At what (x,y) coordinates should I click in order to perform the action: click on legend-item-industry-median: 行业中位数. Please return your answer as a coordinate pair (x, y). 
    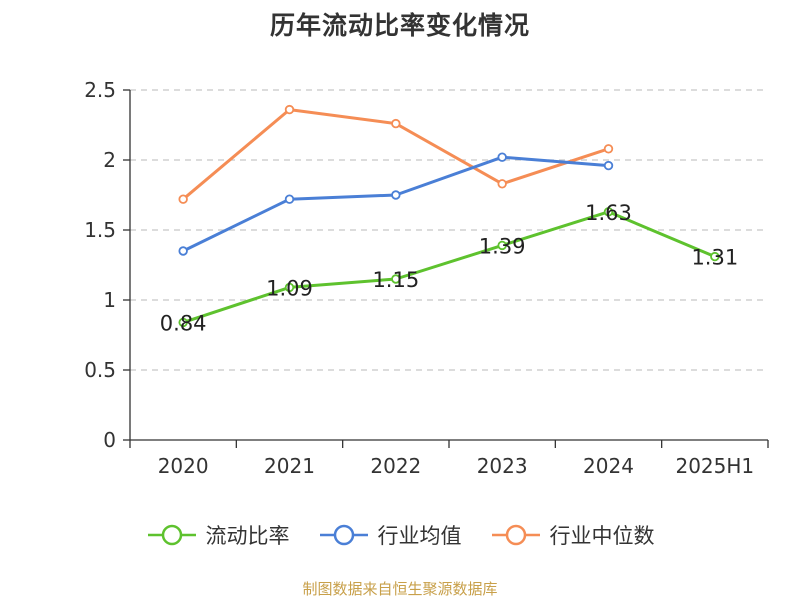
    Looking at the image, I should click on (572, 535).